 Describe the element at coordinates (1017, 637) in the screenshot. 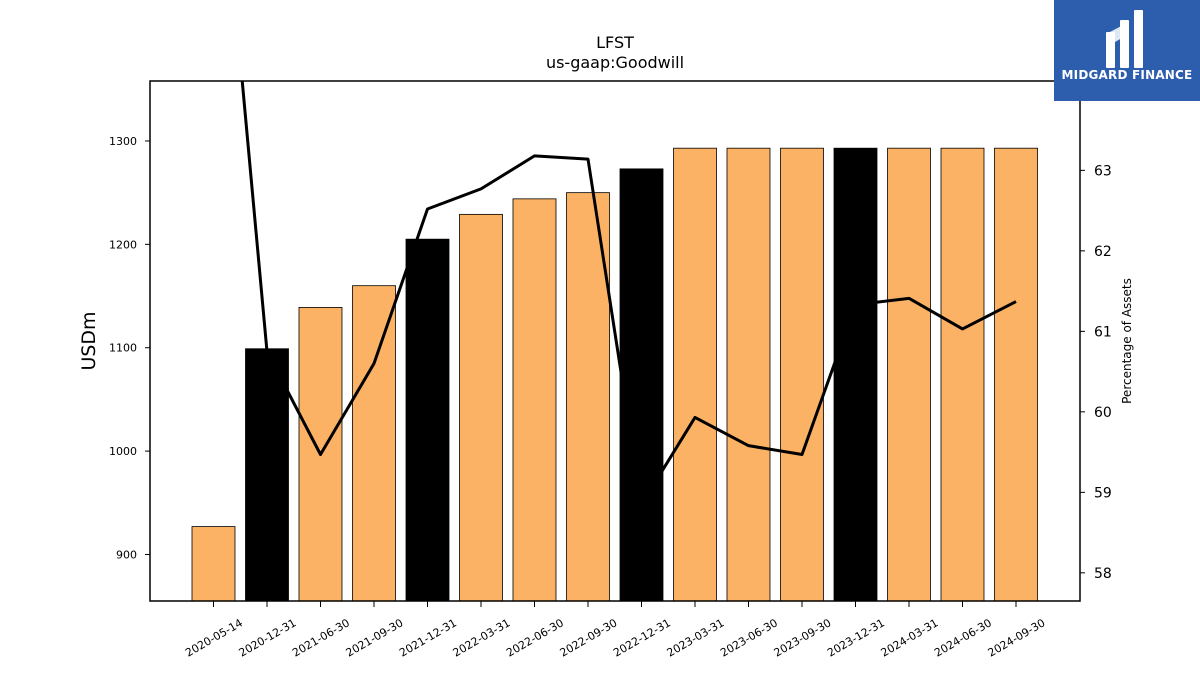

I see `x-tick-label-2024-09-30: 2024-09-30` at that location.